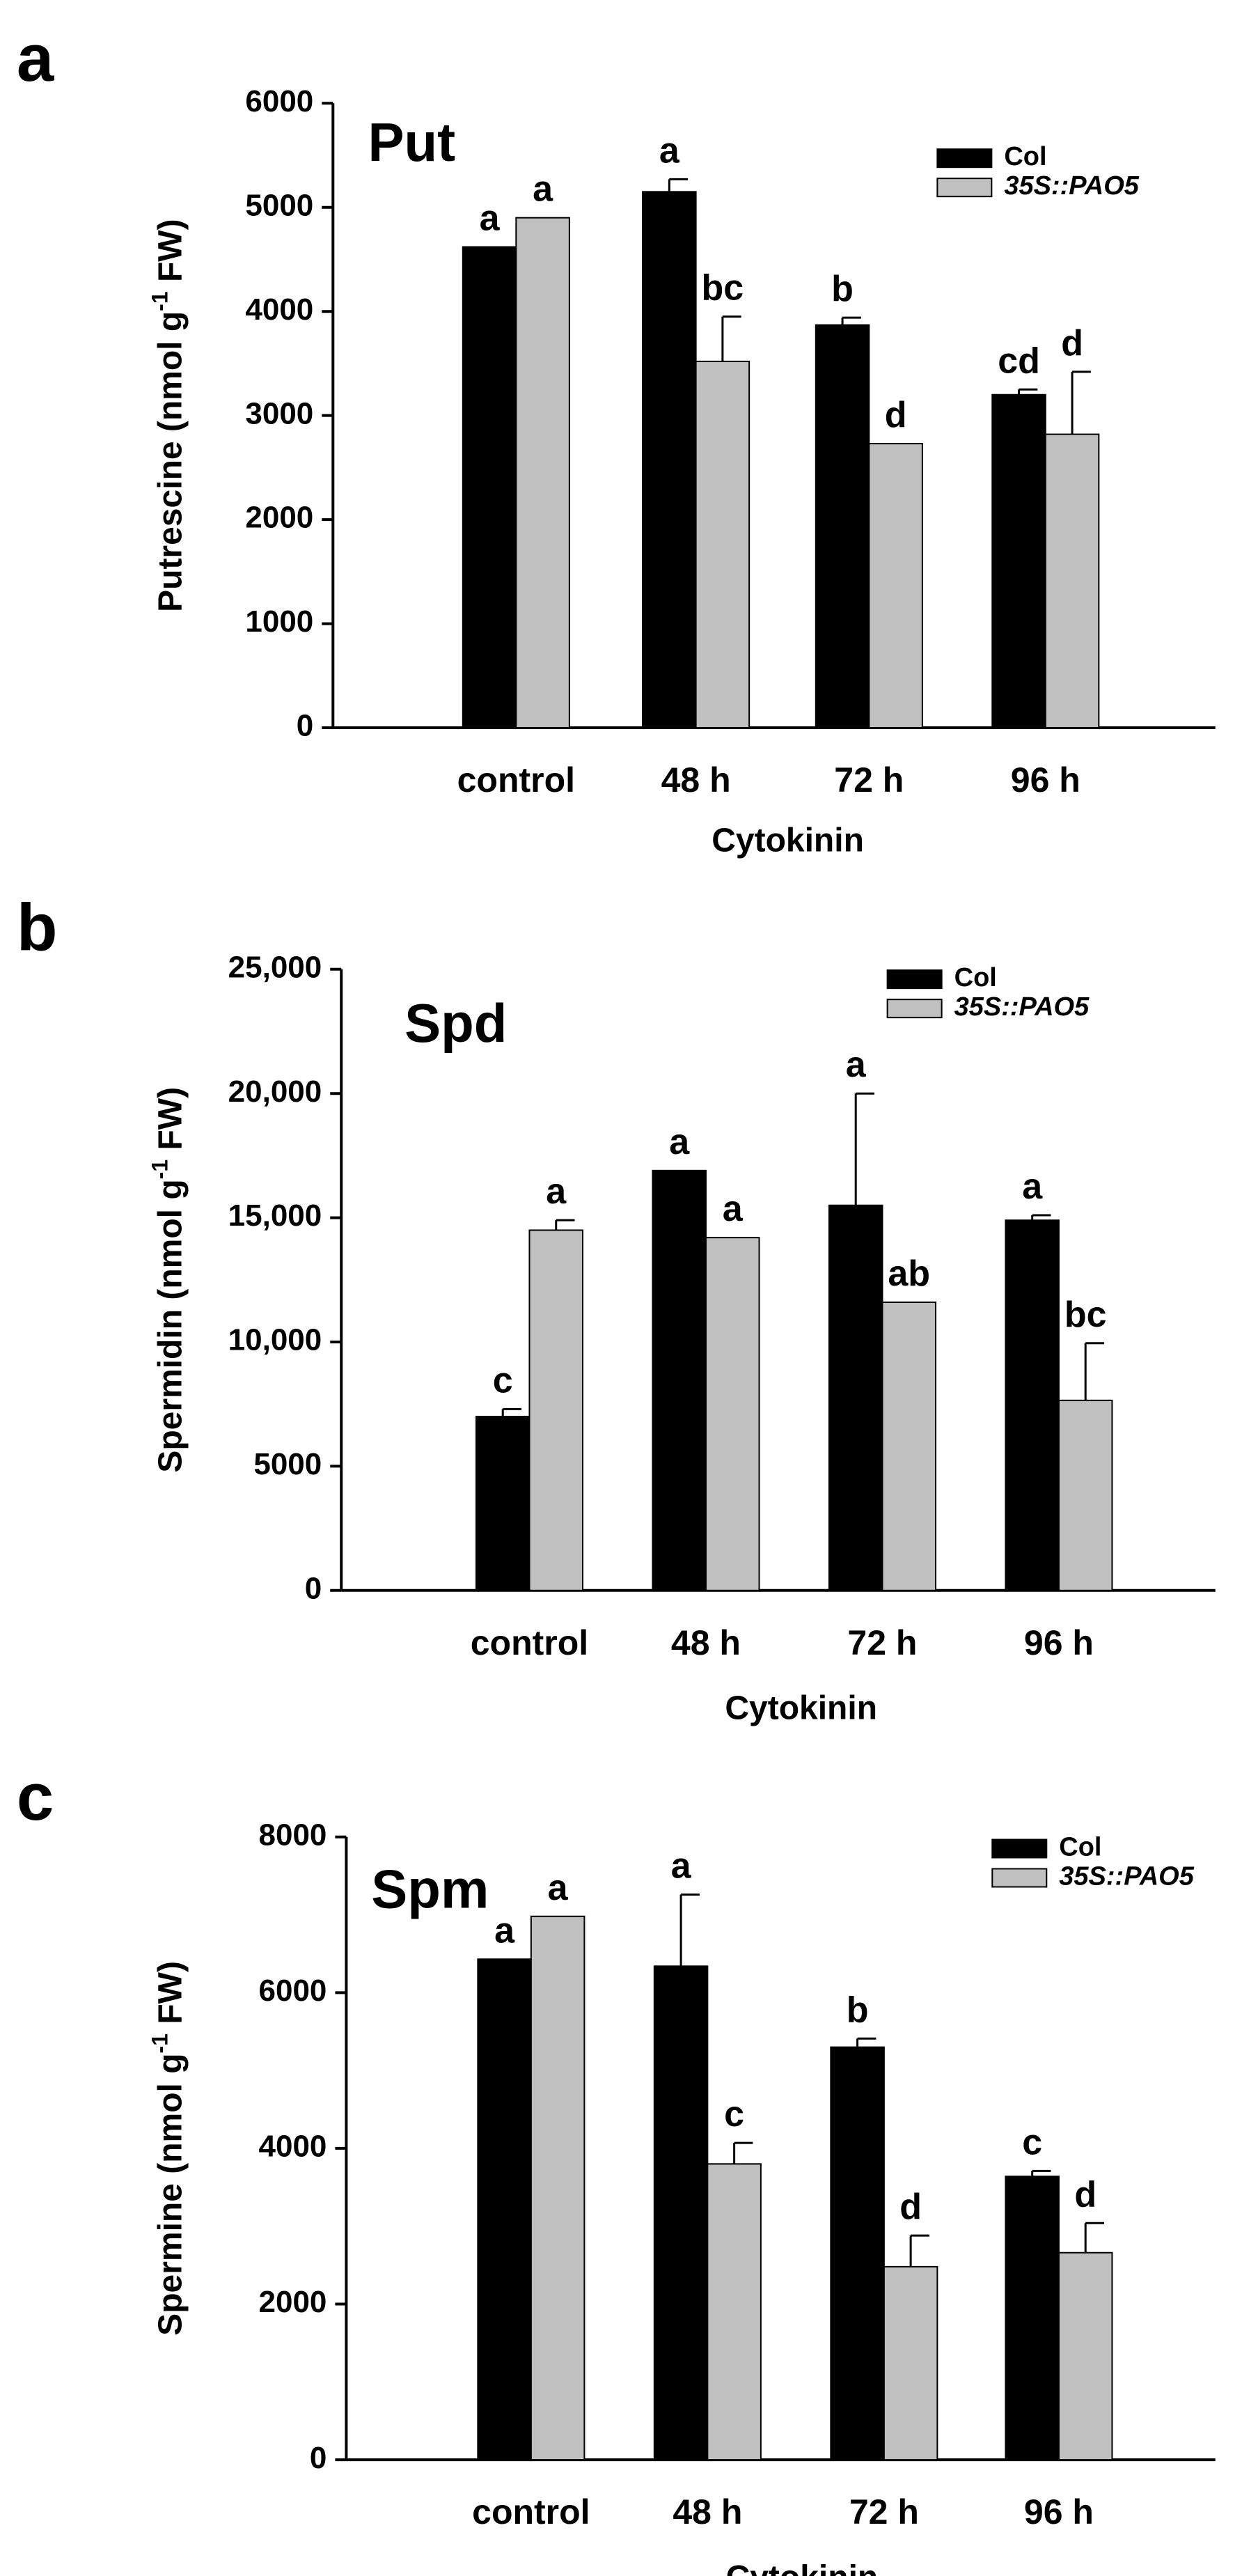 The width and height of the screenshot is (1242, 2576). Describe the element at coordinates (170, 461) in the screenshot. I see `y-axis-label-text: Putrescine (nmol g` at that location.